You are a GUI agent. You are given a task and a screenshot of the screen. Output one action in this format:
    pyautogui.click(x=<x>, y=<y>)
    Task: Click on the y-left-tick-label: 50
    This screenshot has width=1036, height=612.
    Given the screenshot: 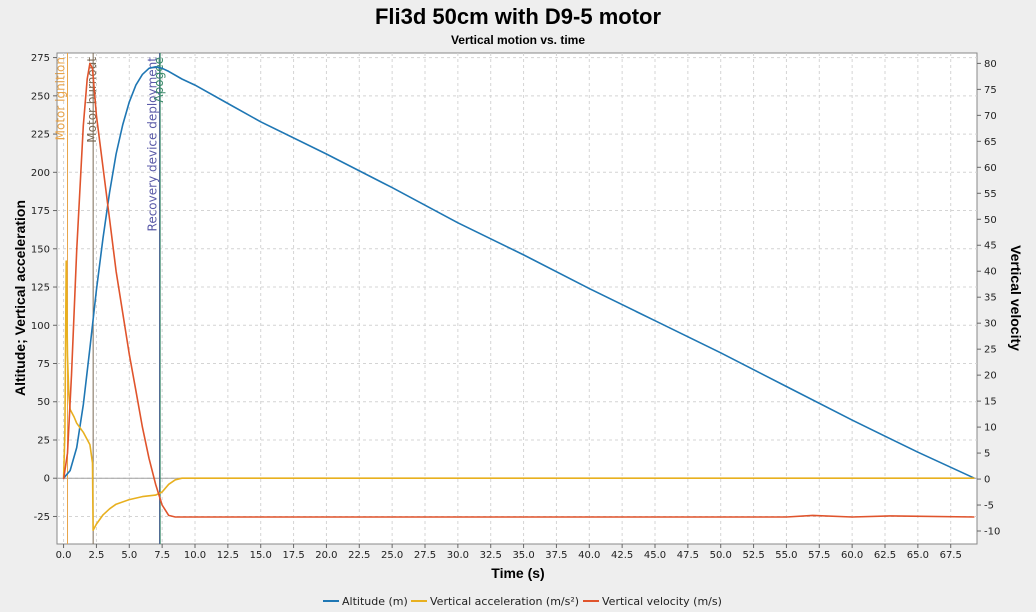 What is the action you would take?
    pyautogui.click(x=43, y=402)
    